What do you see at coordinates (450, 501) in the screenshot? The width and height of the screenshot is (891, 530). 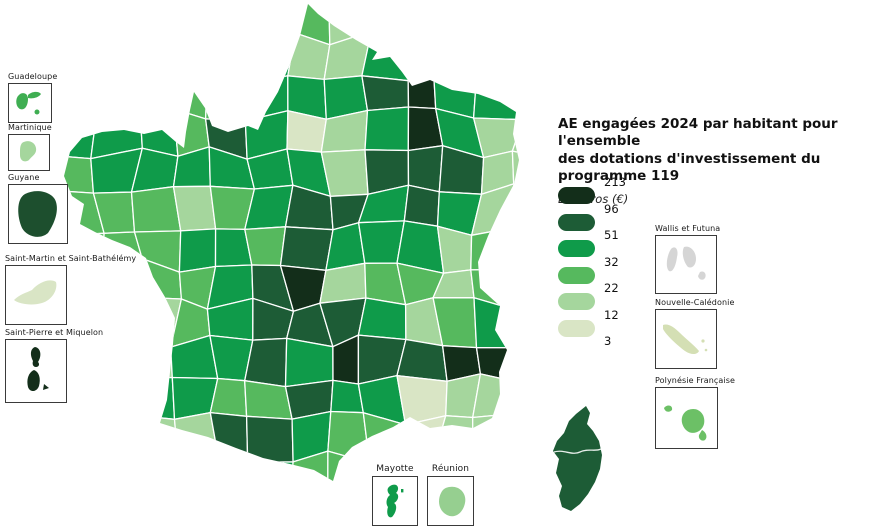 I see `inset-box-reunion` at bounding box center [450, 501].